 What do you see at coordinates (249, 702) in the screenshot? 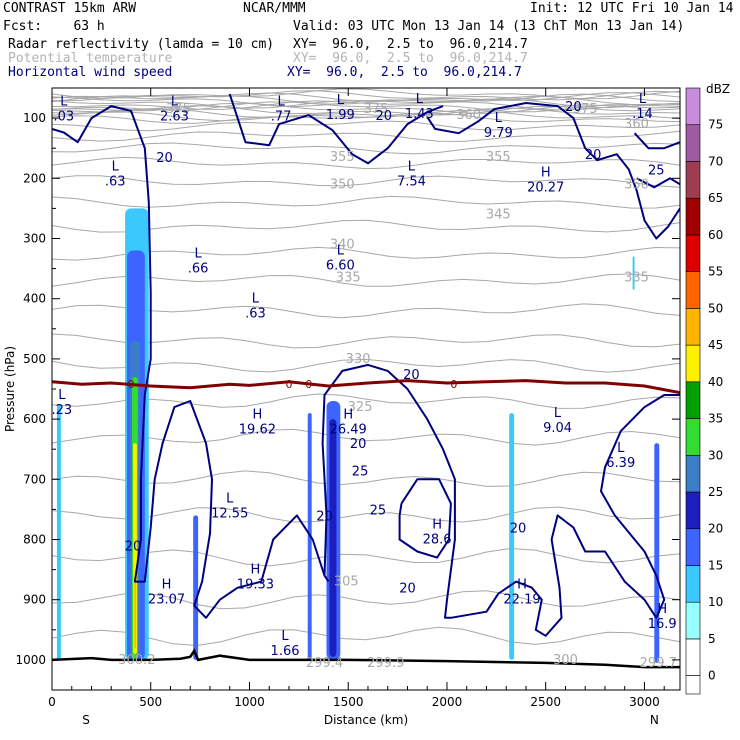
I see `x-tick-label: 1000` at bounding box center [249, 702].